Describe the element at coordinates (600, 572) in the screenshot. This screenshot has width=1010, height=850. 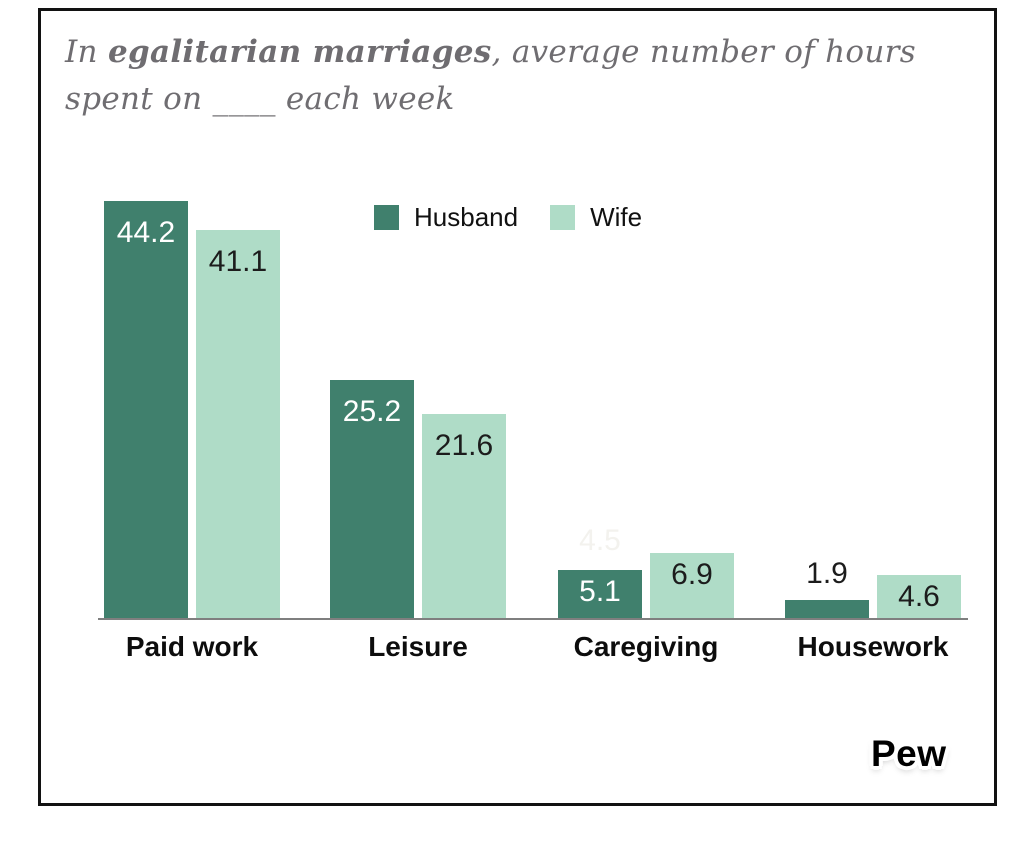
I see `bar-husband-caregiving: 5.1 4.5` at that location.